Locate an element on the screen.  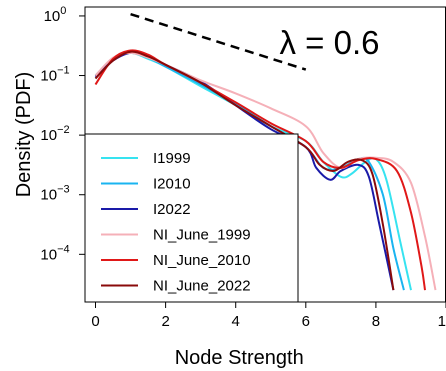
legend-label: I2022 is located at coordinates (172, 209).